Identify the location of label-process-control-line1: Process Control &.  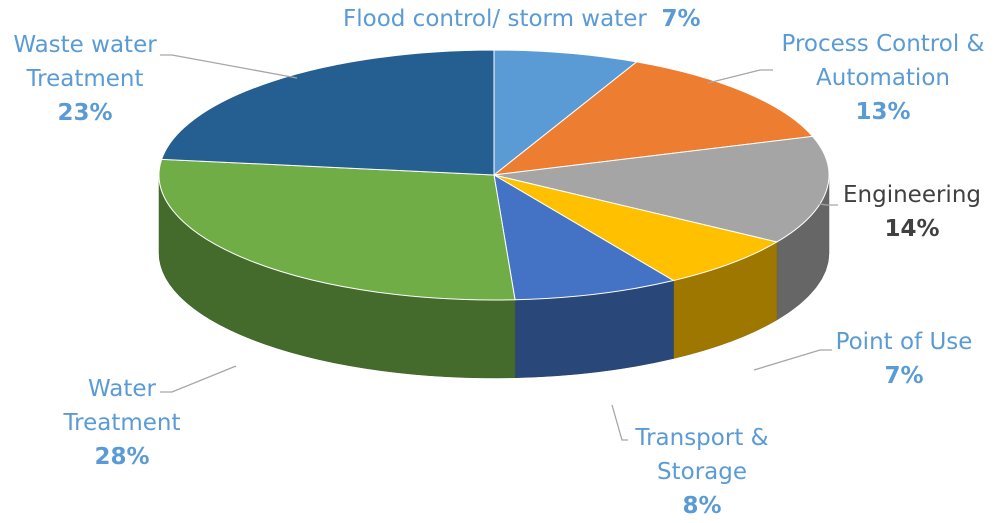
(883, 44).